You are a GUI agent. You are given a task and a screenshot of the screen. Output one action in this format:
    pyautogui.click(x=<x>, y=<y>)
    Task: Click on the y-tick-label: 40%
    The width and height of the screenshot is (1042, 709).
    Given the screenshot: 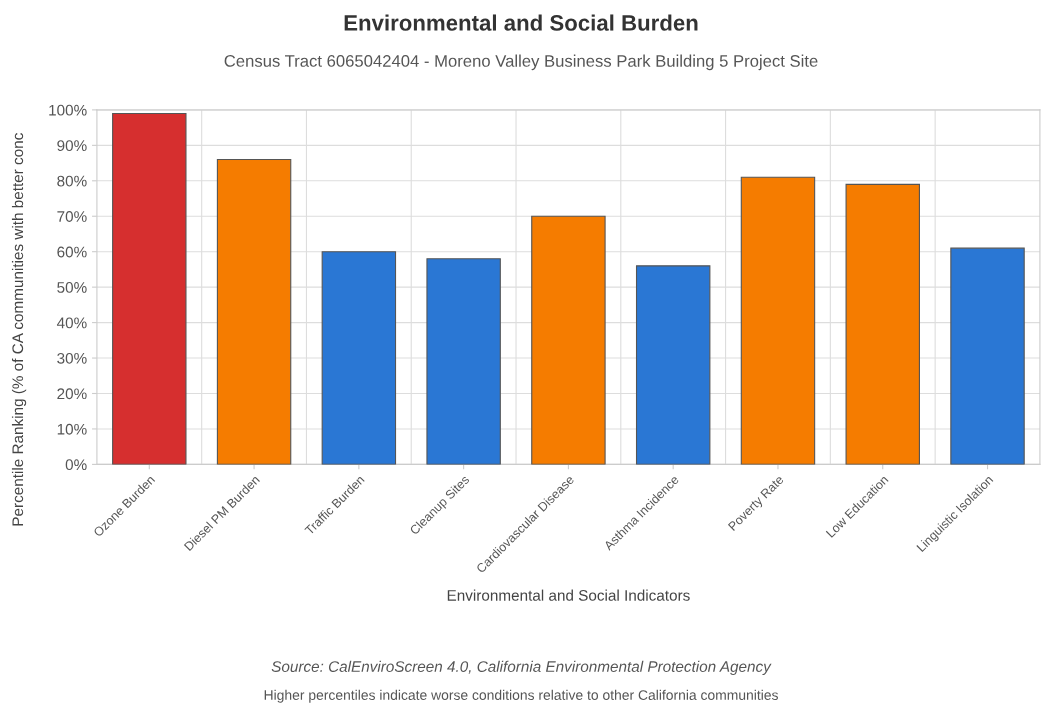 What is the action you would take?
    pyautogui.click(x=71, y=323)
    